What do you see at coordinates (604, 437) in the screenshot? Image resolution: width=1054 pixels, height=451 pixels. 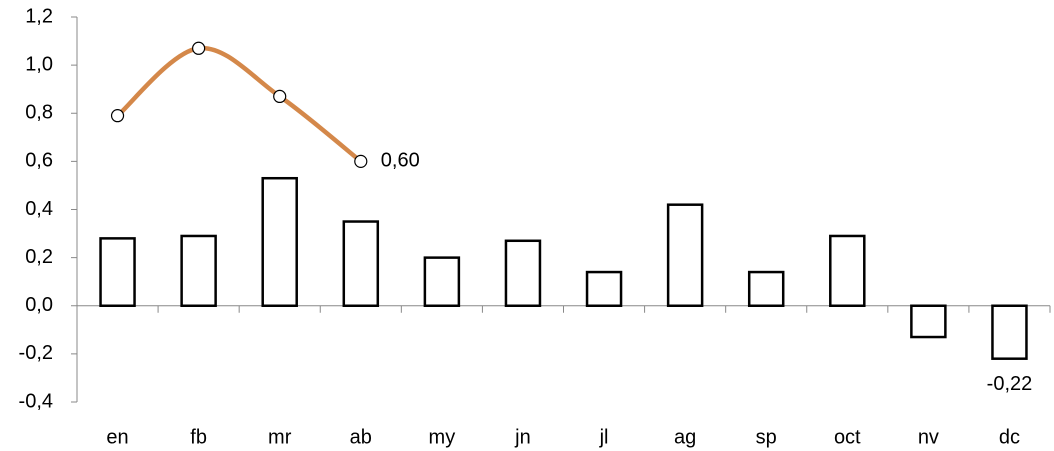 I see `x-tick-label: jl` at bounding box center [604, 437].